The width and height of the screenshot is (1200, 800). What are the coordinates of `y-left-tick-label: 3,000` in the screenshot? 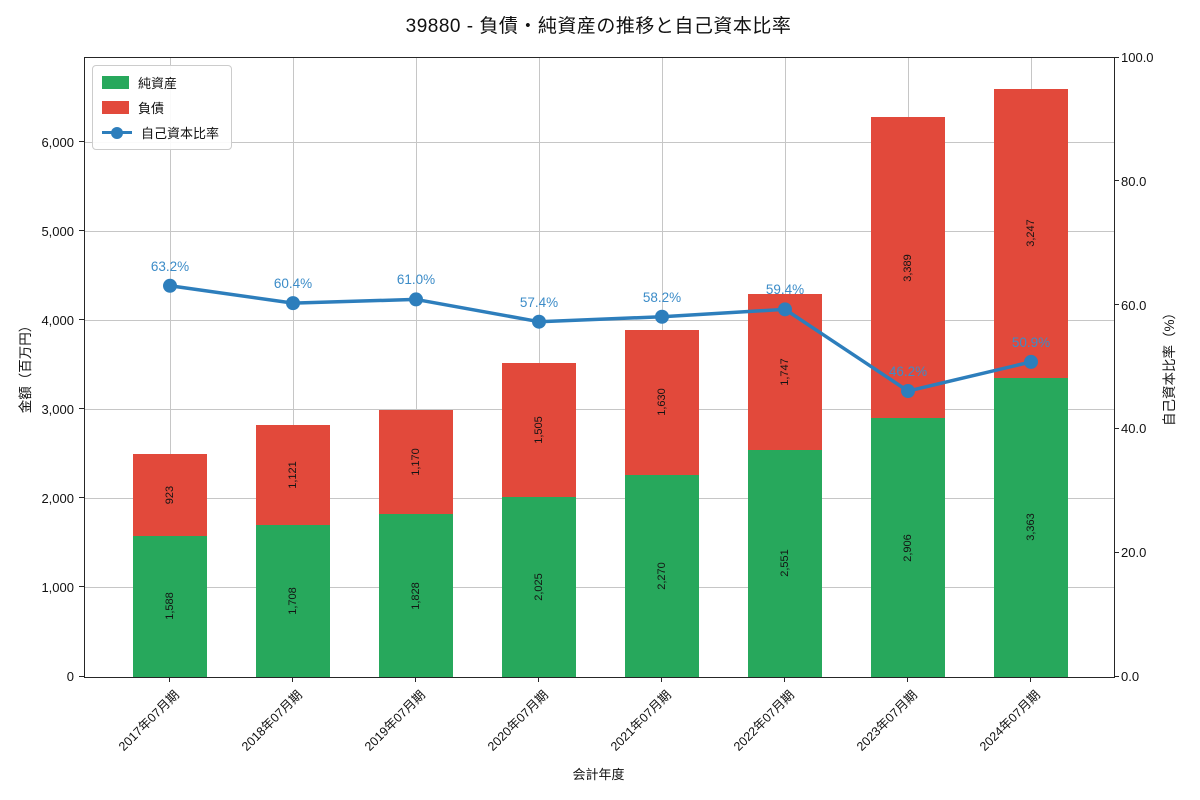 It's located at (57, 409).